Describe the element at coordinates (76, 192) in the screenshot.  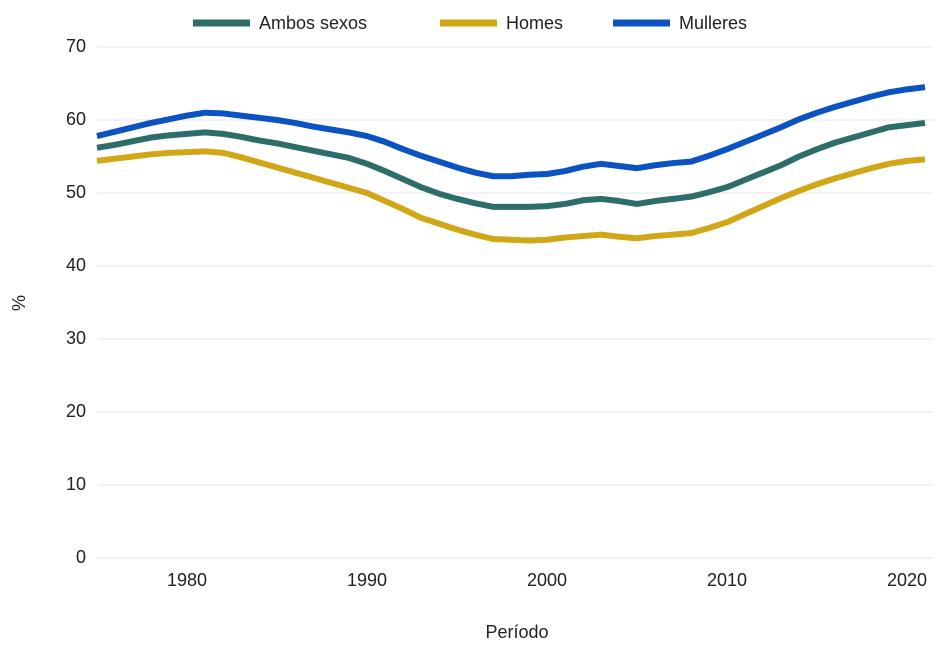
I see `y-tick-label: 50` at that location.